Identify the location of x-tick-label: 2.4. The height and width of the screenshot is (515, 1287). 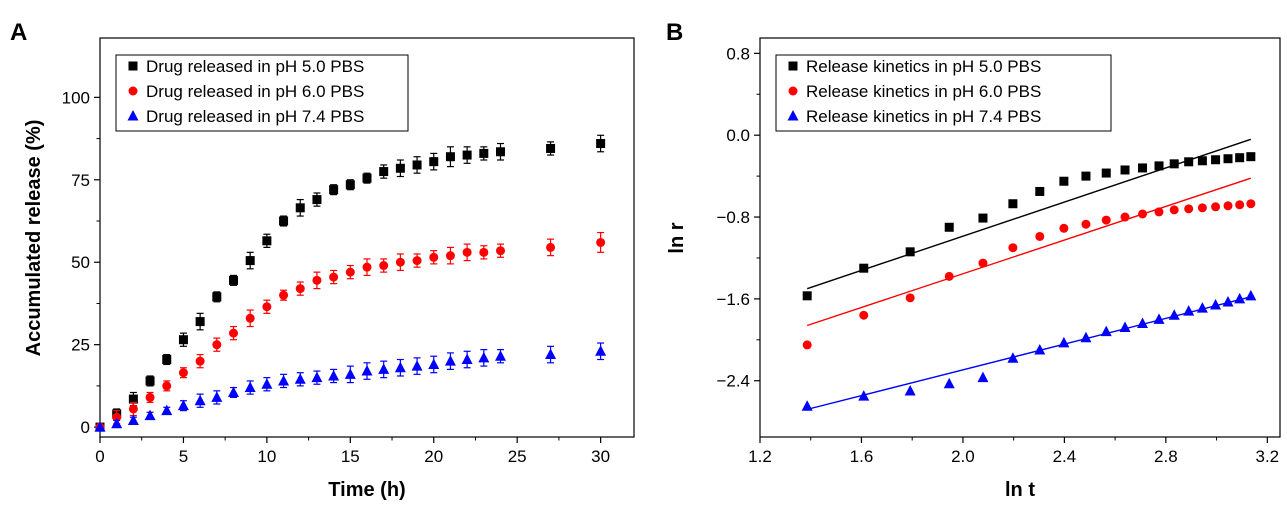
(1065, 456).